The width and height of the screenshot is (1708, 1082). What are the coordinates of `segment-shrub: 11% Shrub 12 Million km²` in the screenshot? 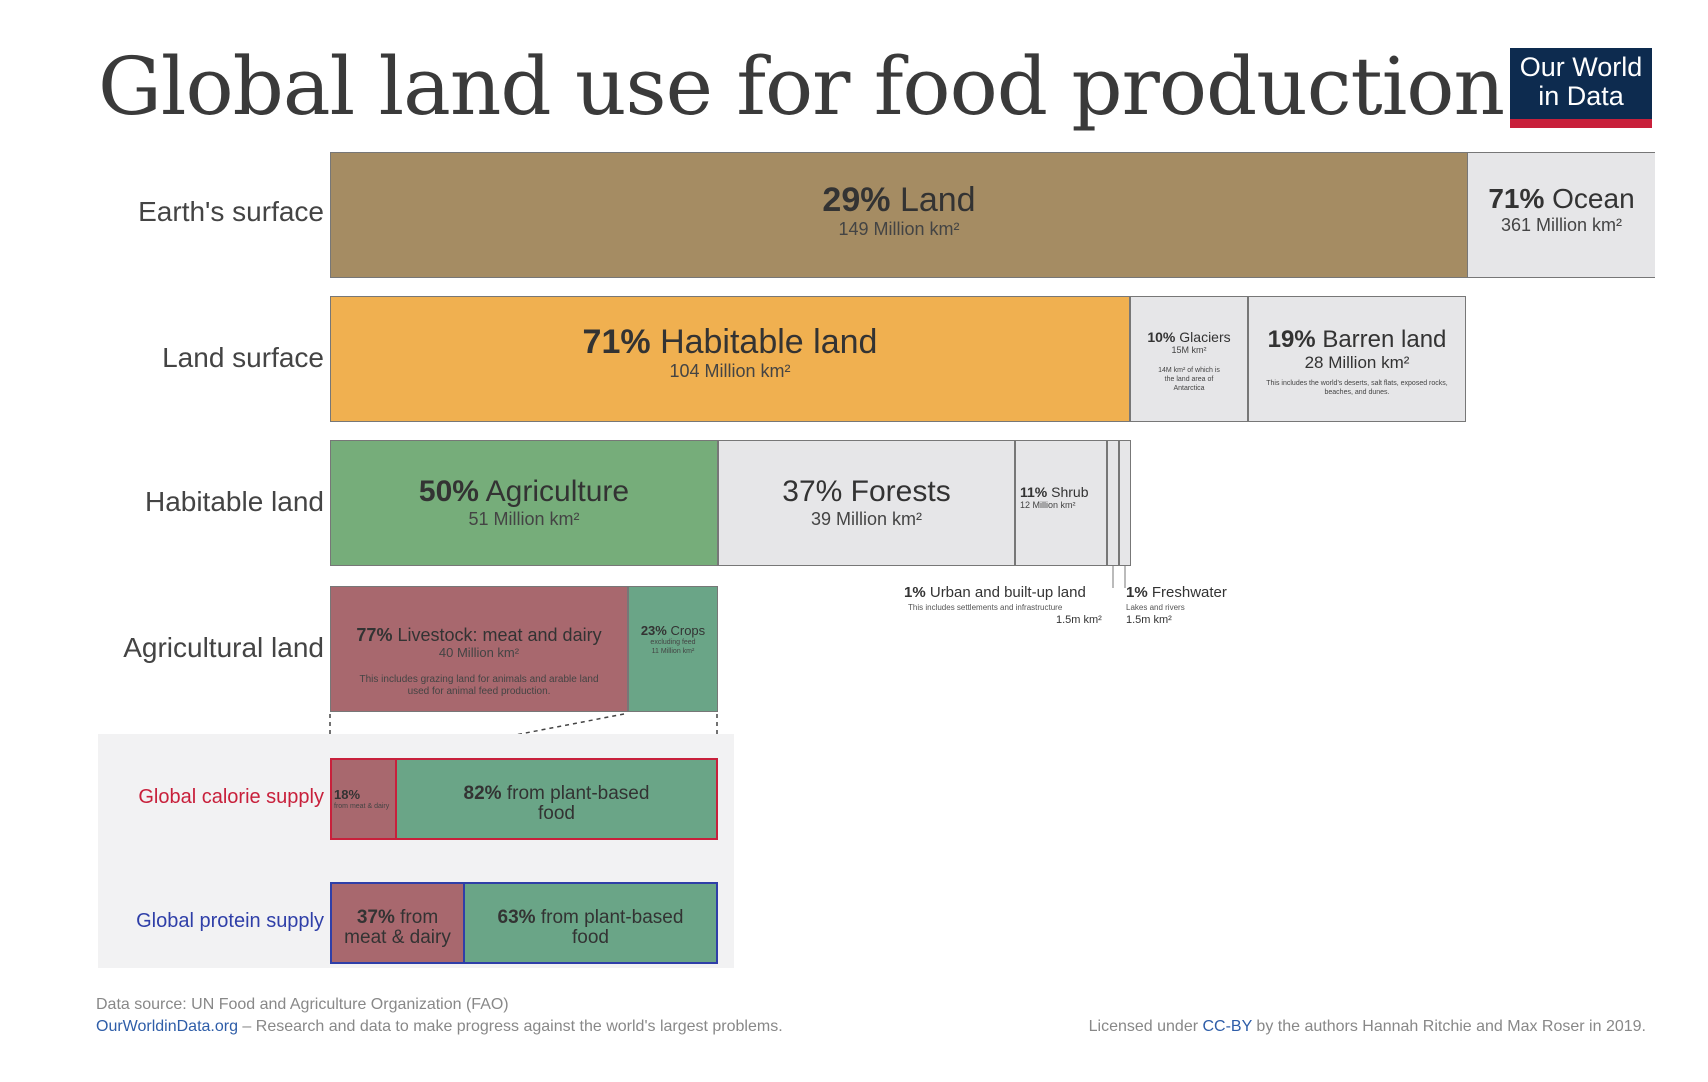 It's located at (1061, 503).